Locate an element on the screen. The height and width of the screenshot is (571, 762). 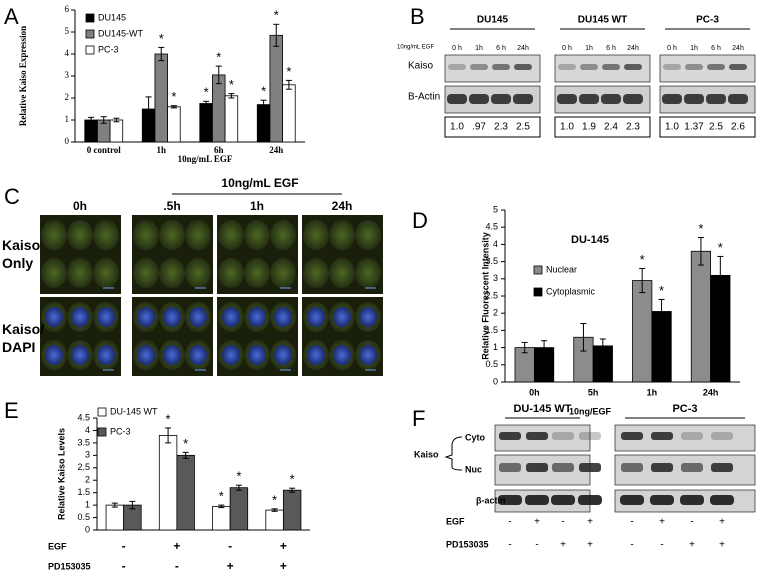
panel-letter: F is located at coordinates (418, 418).